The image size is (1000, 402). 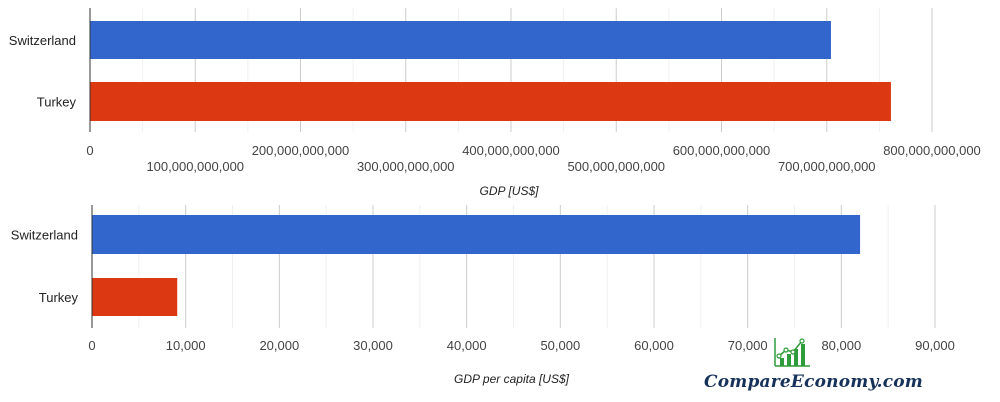 I want to click on x-tick-label: 50,000, so click(x=560, y=345).